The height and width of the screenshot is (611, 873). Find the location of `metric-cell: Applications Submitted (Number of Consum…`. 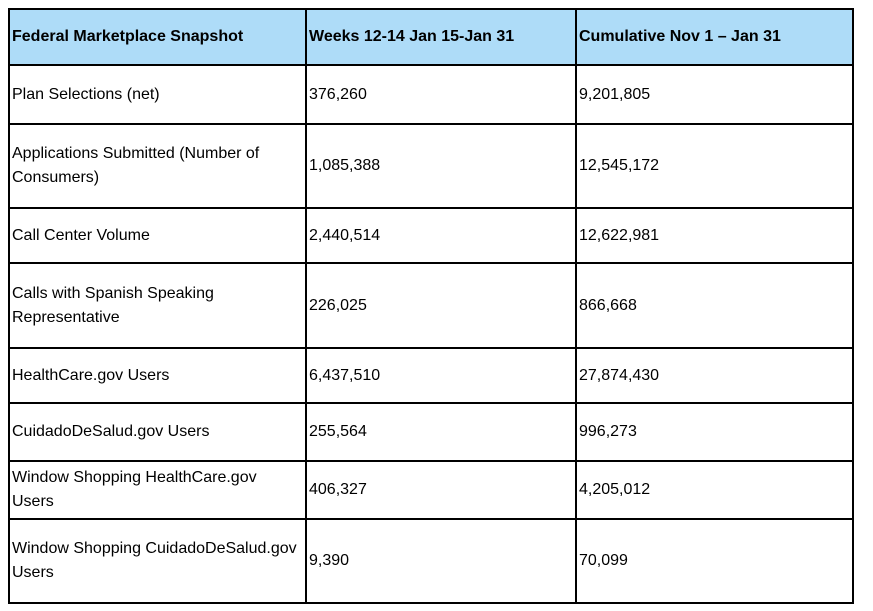

metric-cell: Applications Submitted (Number of Consum… is located at coordinates (157, 166).